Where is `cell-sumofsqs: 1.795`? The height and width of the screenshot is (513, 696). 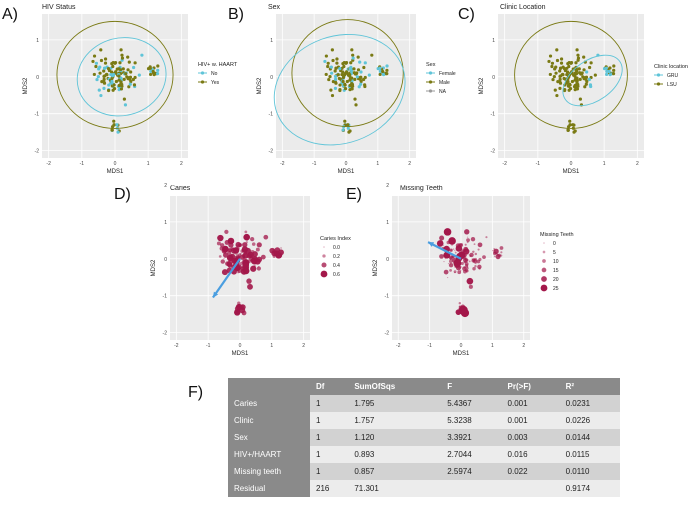
cell-sumofsqs: 1.795 is located at coordinates (395, 403).